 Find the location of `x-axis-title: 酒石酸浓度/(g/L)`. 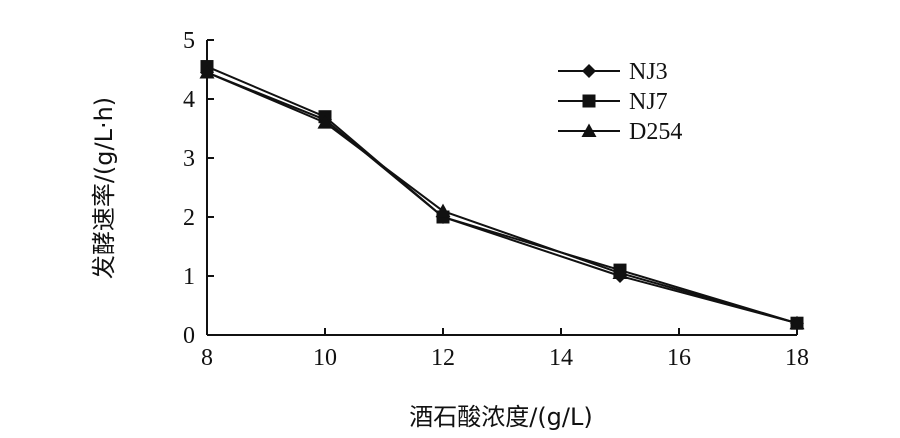

x-axis-title: 酒石酸浓度/(g/L) is located at coordinates (501, 417).